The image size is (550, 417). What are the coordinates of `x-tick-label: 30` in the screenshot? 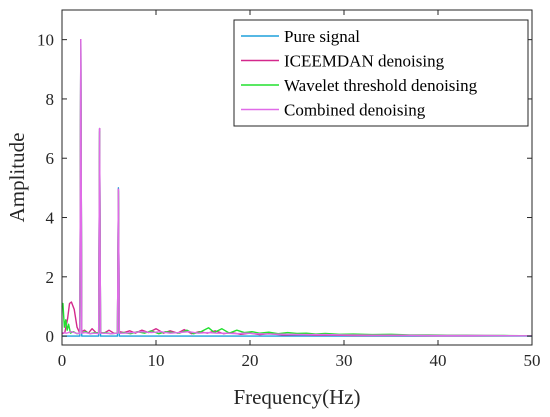 It's located at (344, 360).